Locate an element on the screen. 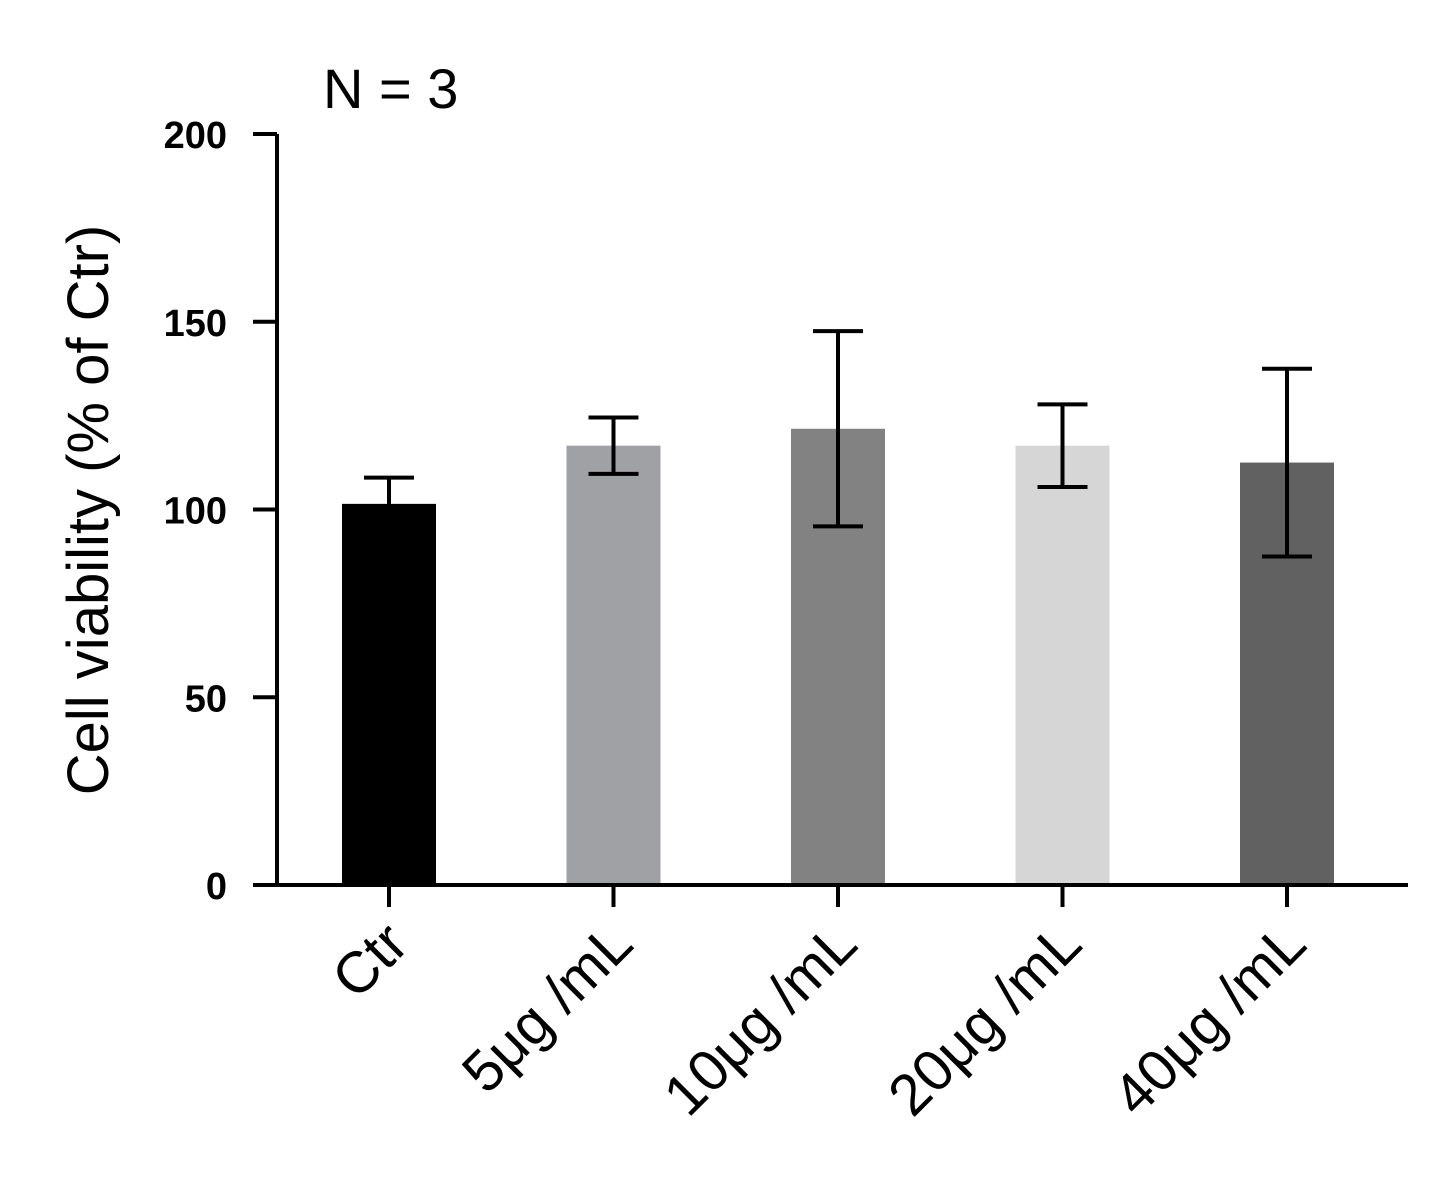 The width and height of the screenshot is (1451, 1190). y-tick-label-50: 50 is located at coordinates (206, 699).